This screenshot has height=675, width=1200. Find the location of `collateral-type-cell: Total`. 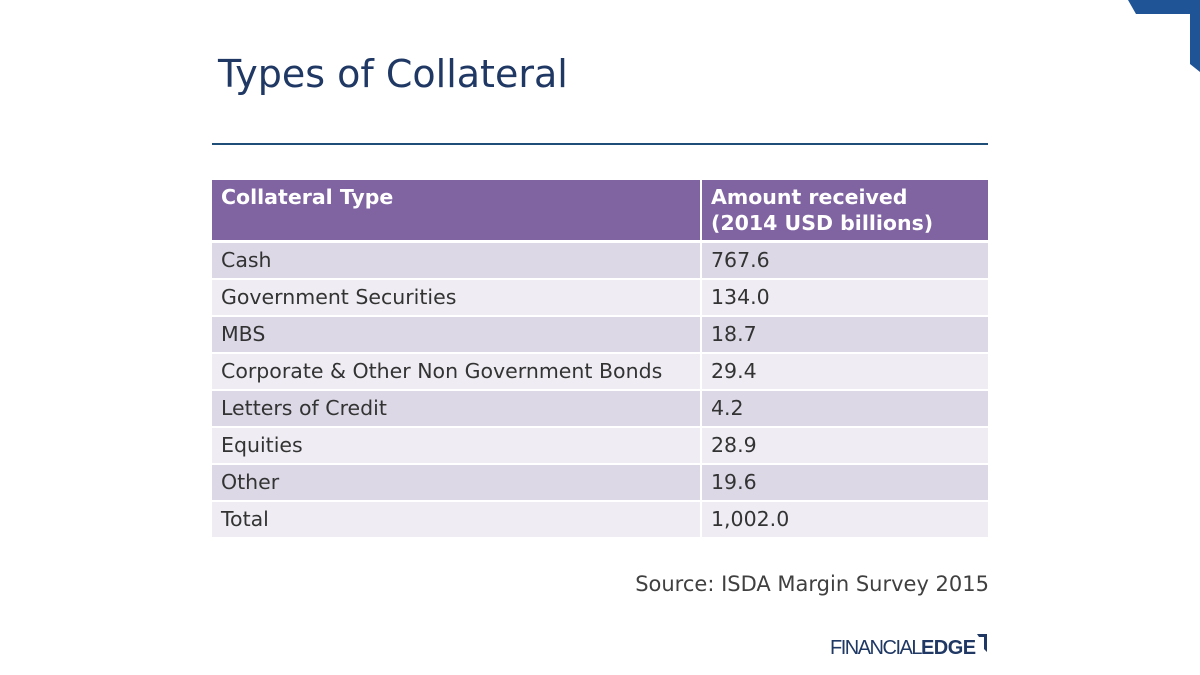

collateral-type-cell: Total is located at coordinates (457, 520).